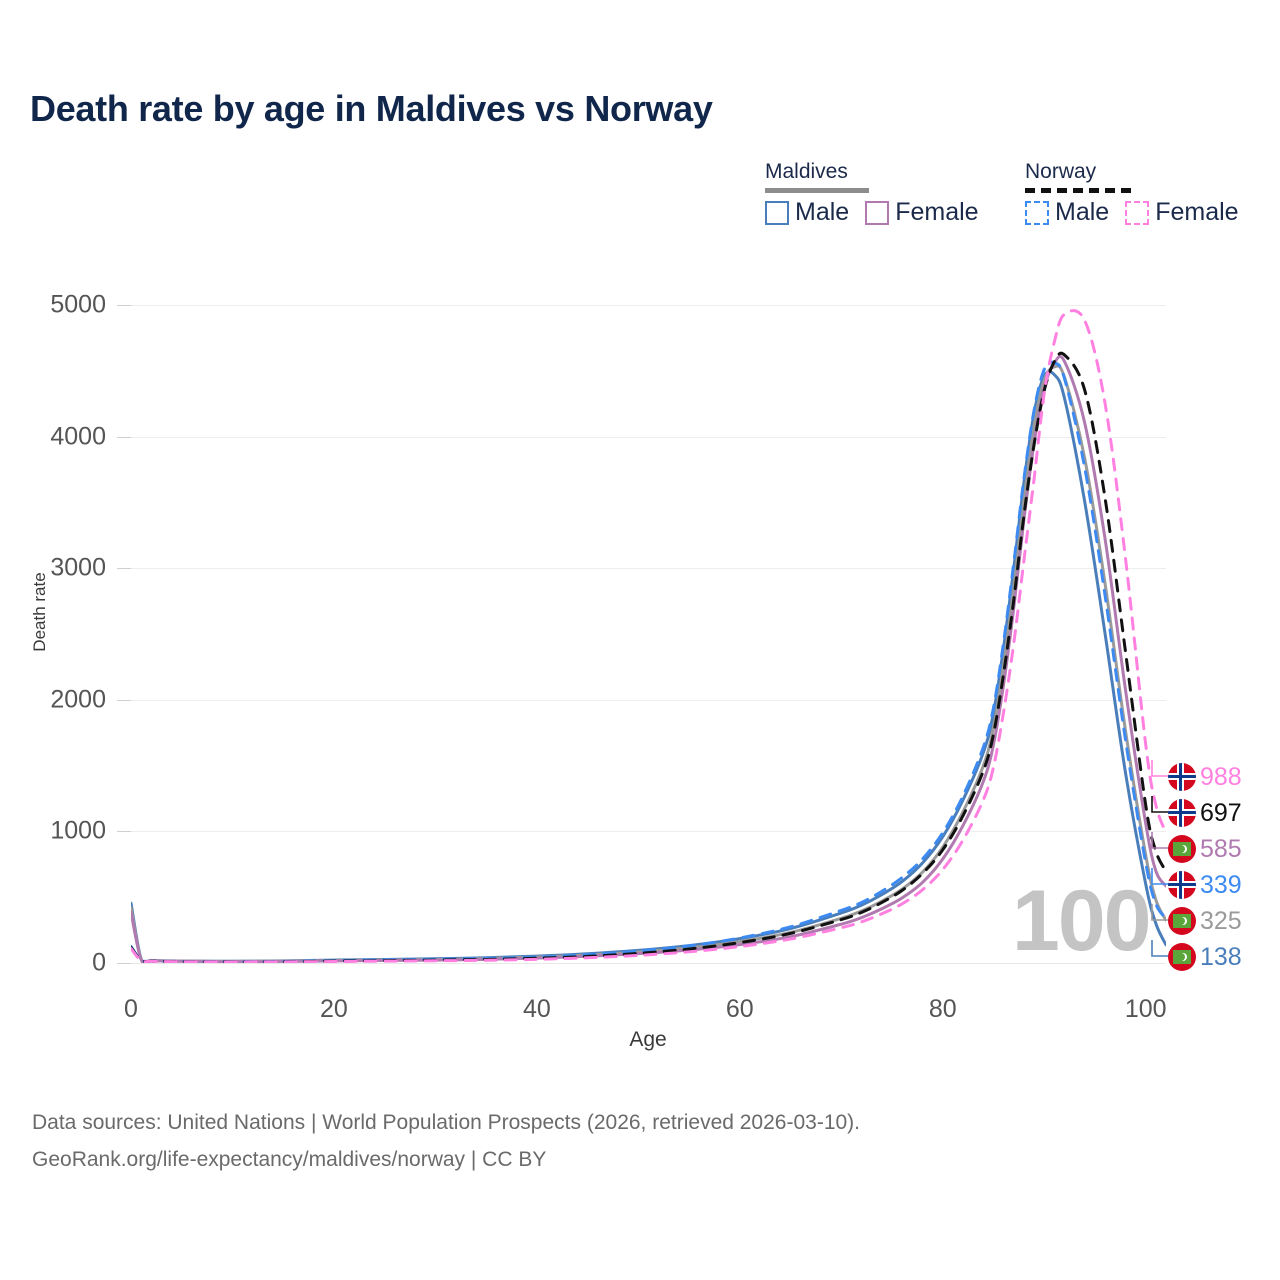 The image size is (1280, 1280). I want to click on end-label-value: 325, so click(1221, 920).